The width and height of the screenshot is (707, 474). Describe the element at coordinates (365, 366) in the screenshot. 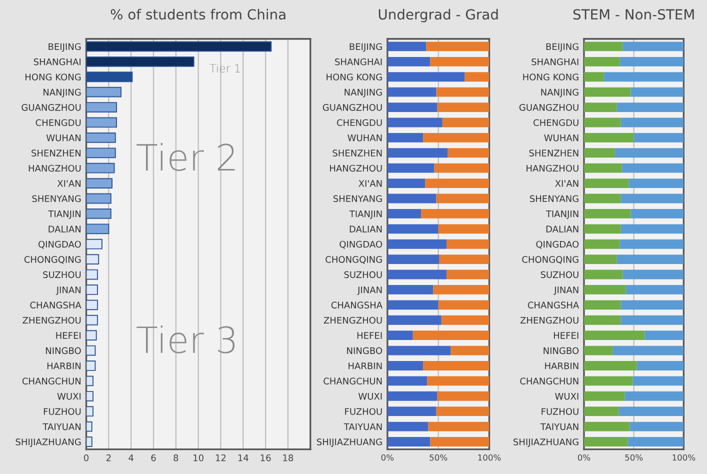

I see `y-tick-label: HARBIN` at that location.